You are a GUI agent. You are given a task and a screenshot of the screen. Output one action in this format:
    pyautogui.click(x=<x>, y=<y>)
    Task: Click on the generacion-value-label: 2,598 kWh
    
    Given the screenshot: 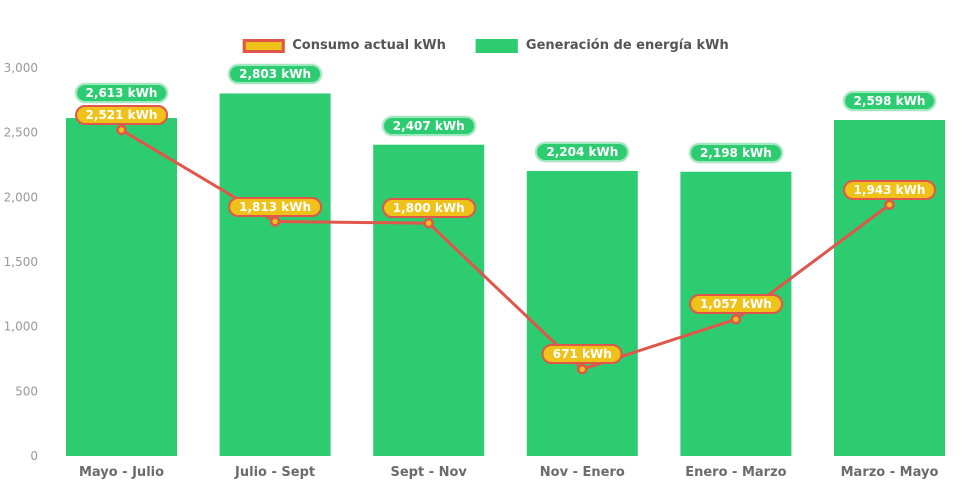 What is the action you would take?
    pyautogui.click(x=889, y=100)
    